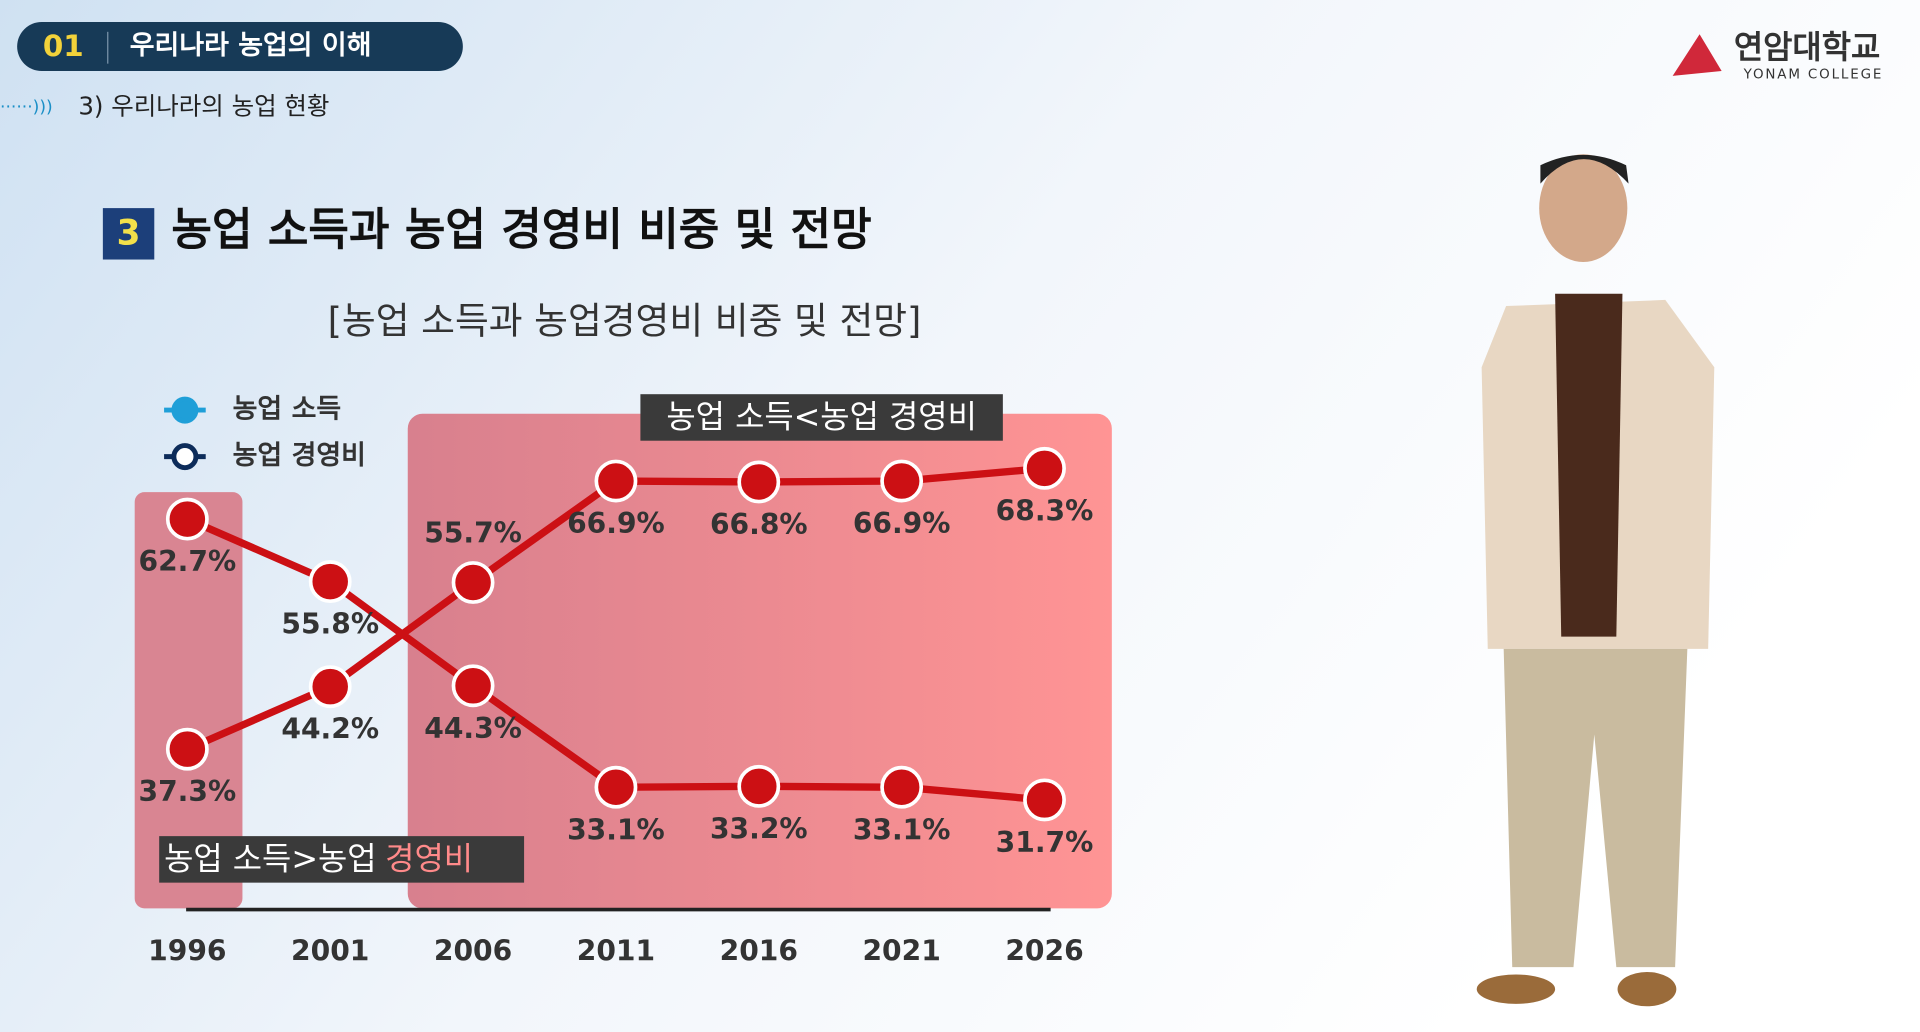 The width and height of the screenshot is (1920, 1032). What do you see at coordinates (1813, 75) in the screenshot?
I see `logo-english: YONAM COLLEGE` at bounding box center [1813, 75].